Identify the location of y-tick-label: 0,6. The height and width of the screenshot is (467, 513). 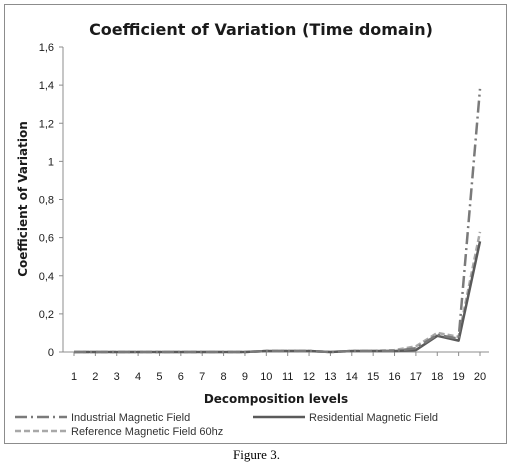
(46, 239).